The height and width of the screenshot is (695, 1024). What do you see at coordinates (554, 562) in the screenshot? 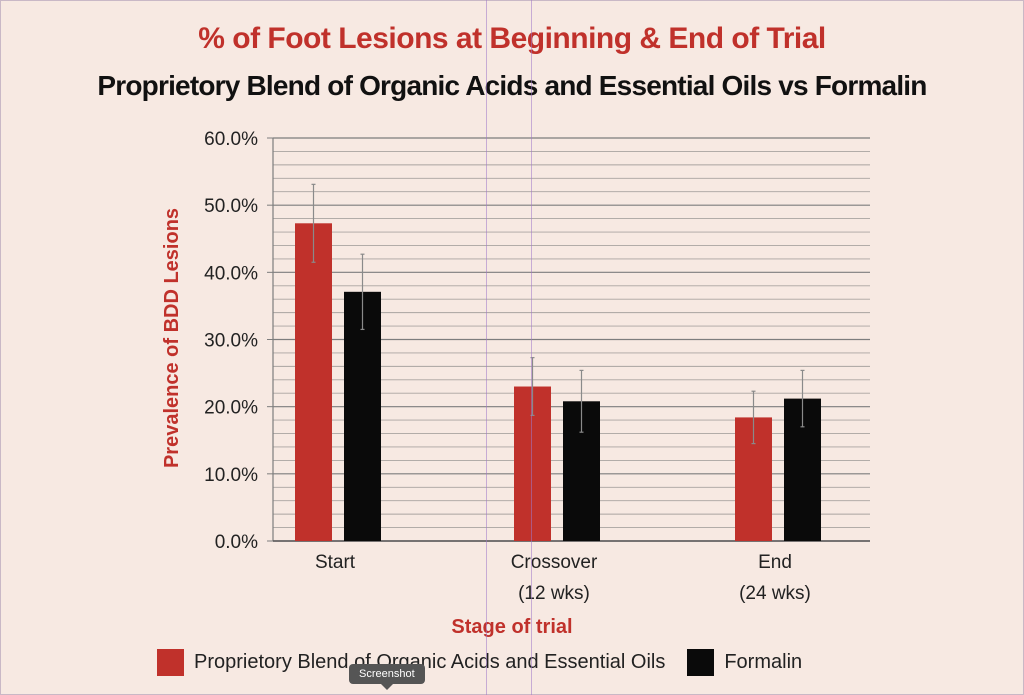
I see `x-tick-label: Crossover` at bounding box center [554, 562].